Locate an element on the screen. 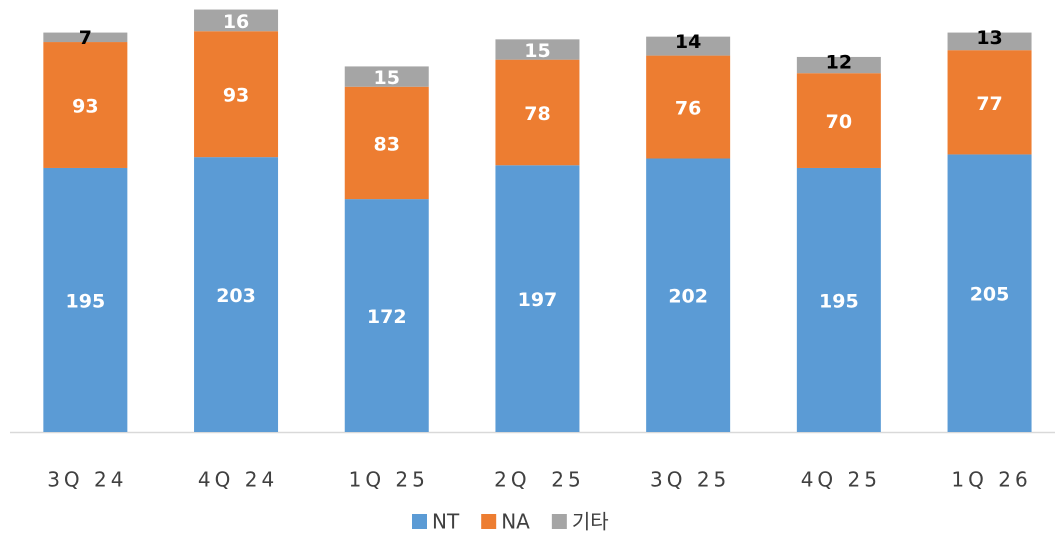  value-label: 70 is located at coordinates (839, 122).